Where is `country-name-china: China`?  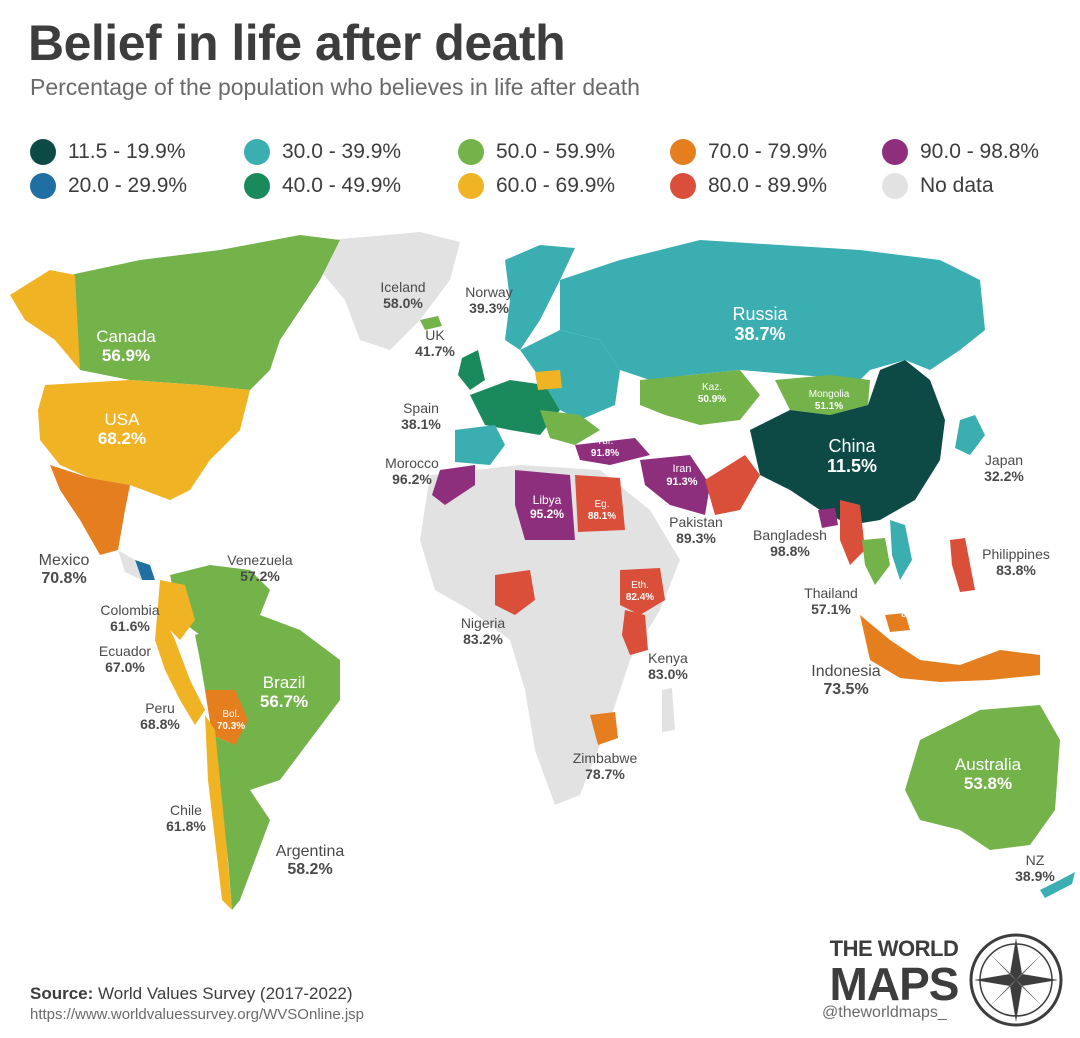
country-name-china: China is located at coordinates (852, 446).